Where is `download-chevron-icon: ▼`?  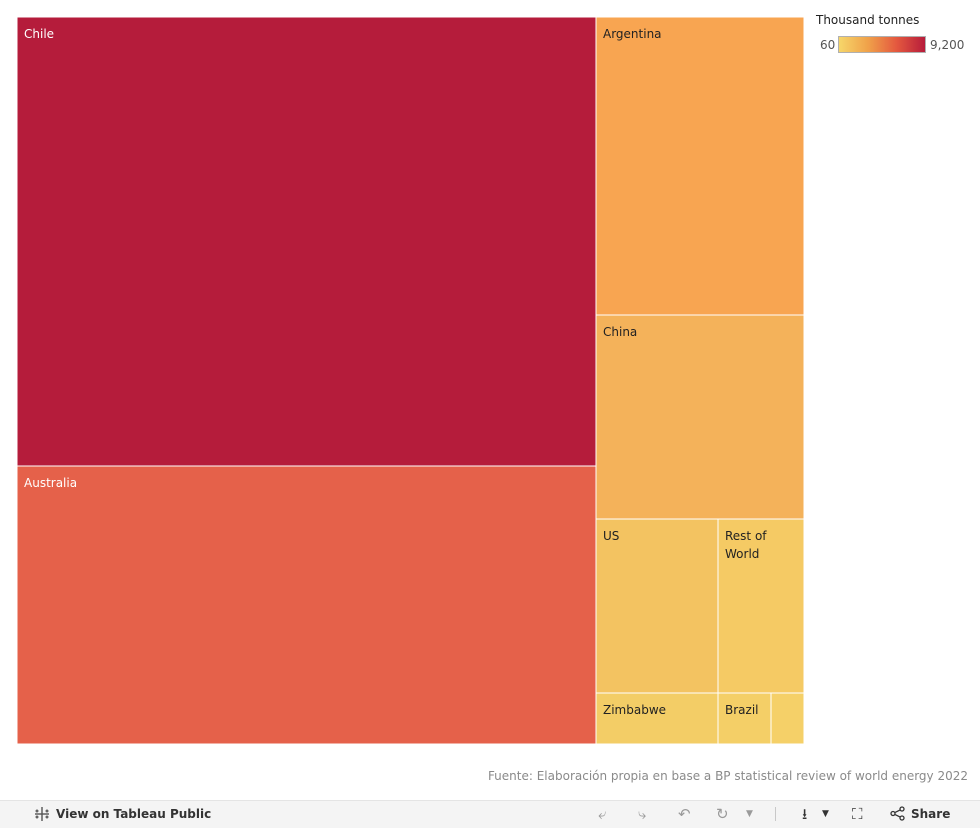
download-chevron-icon: ▼ is located at coordinates (825, 814).